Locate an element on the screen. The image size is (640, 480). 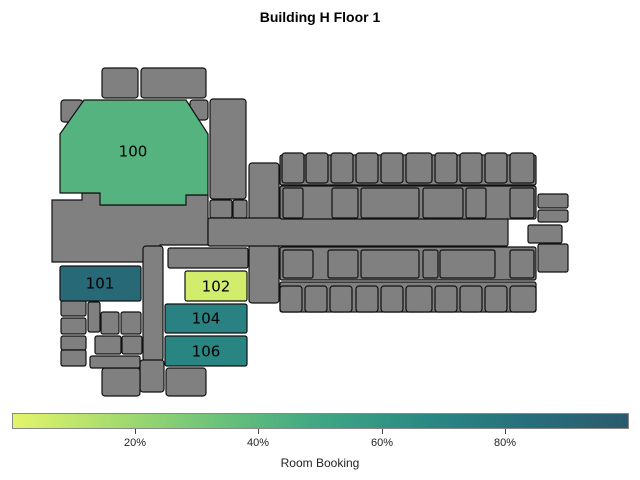
room-106-label: 106 is located at coordinates (206, 352).